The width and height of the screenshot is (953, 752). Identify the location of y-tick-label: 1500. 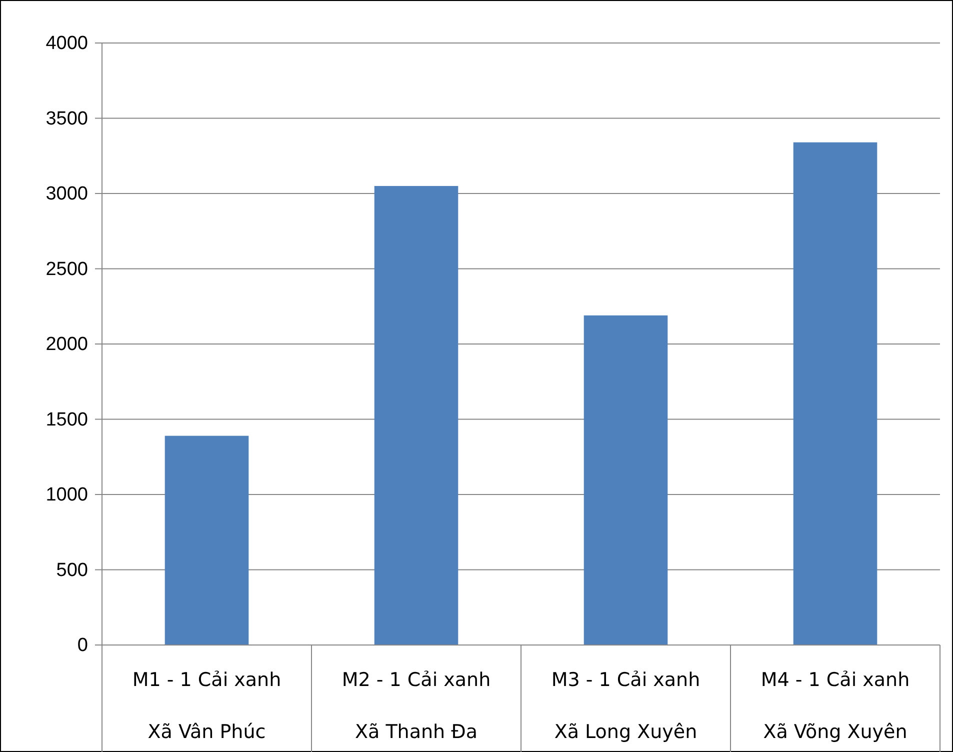
(67, 419).